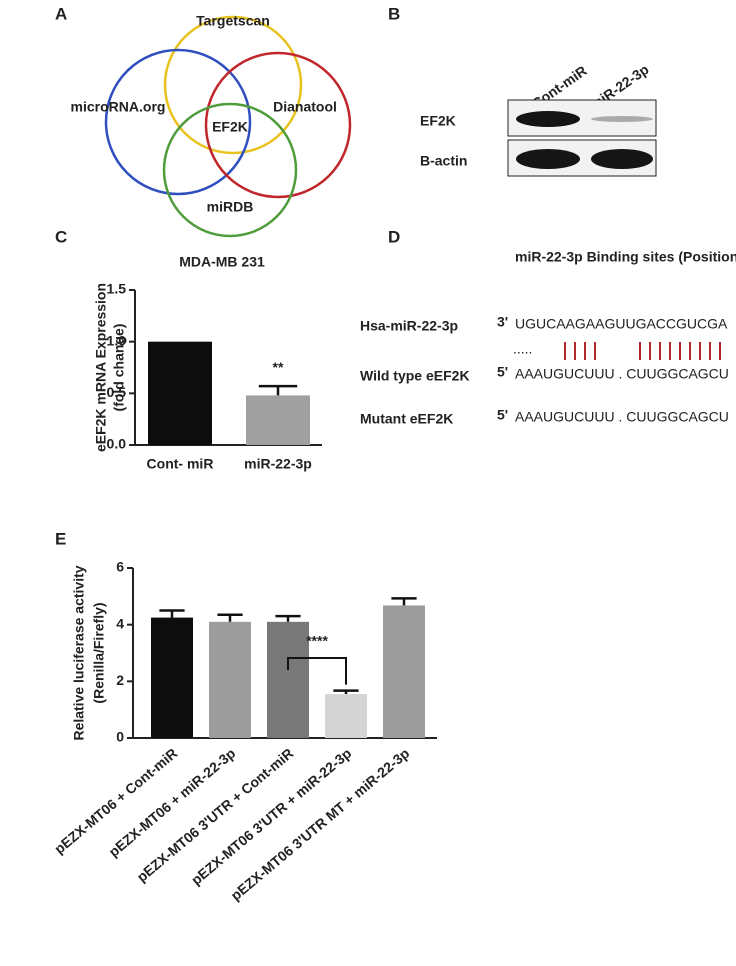 The width and height of the screenshot is (736, 966). What do you see at coordinates (180, 464) in the screenshot?
I see `x-tick-label: Cont- miR` at bounding box center [180, 464].